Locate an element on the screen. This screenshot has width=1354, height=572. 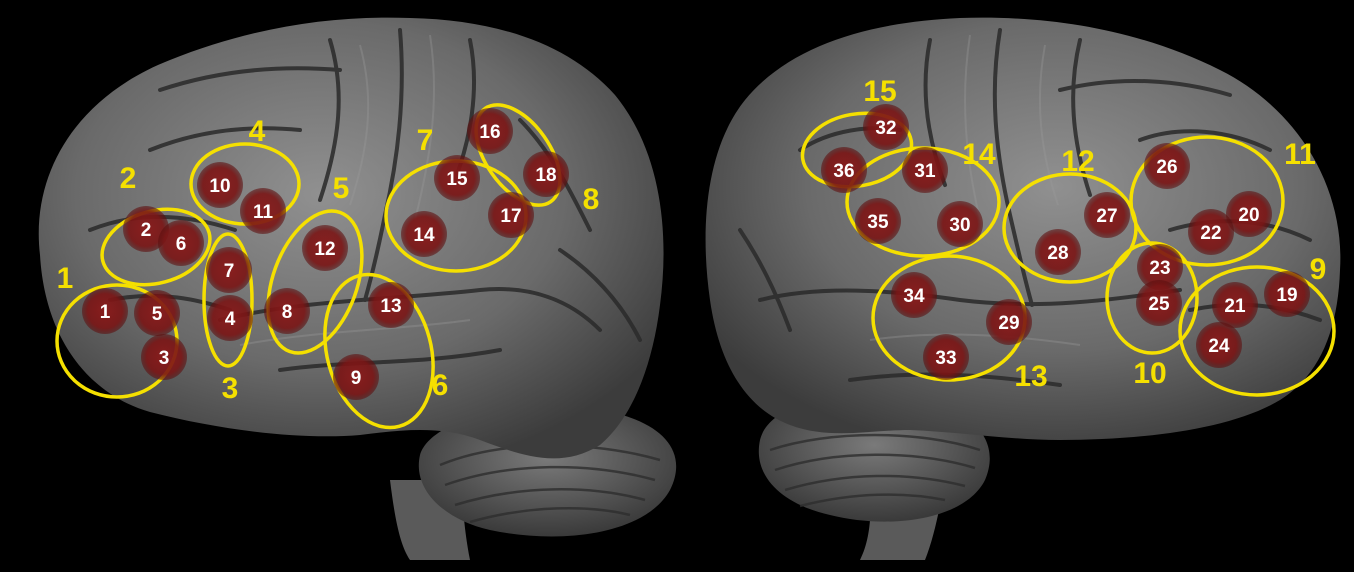
roi-label-25: 25 is located at coordinates (1159, 304).